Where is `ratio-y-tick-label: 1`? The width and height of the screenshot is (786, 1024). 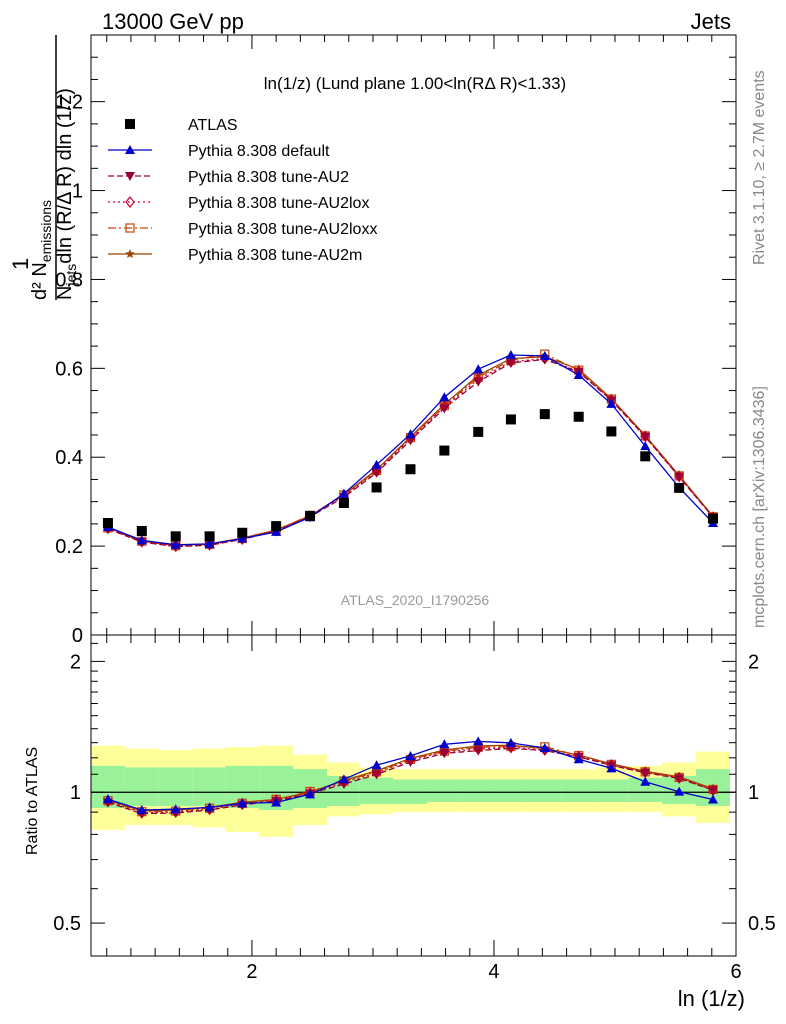
ratio-y-tick-label: 1 is located at coordinates (75, 793).